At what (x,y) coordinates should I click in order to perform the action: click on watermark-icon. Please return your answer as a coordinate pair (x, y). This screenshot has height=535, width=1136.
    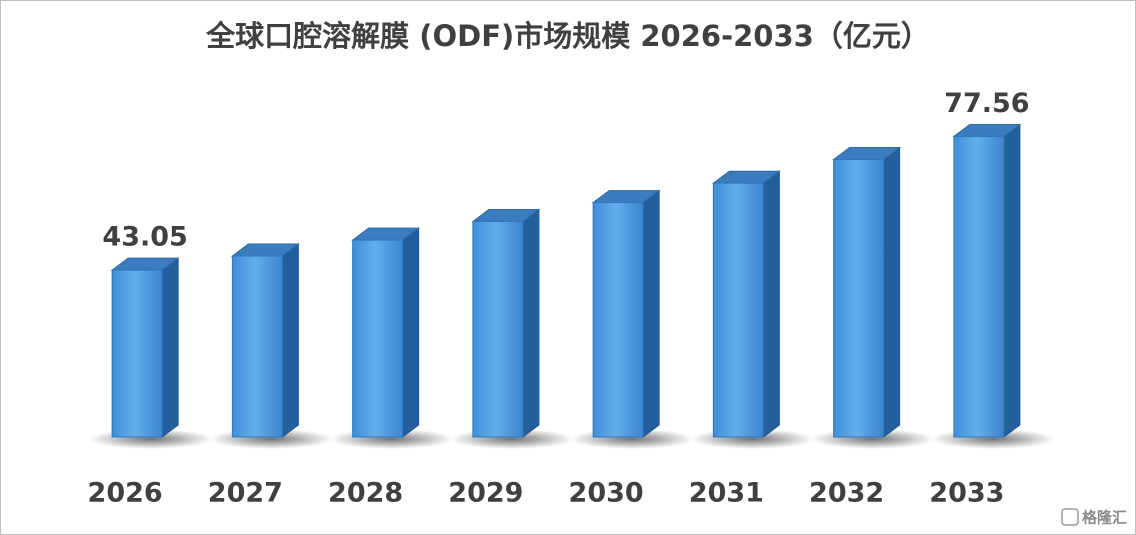
    Looking at the image, I should click on (1070, 517).